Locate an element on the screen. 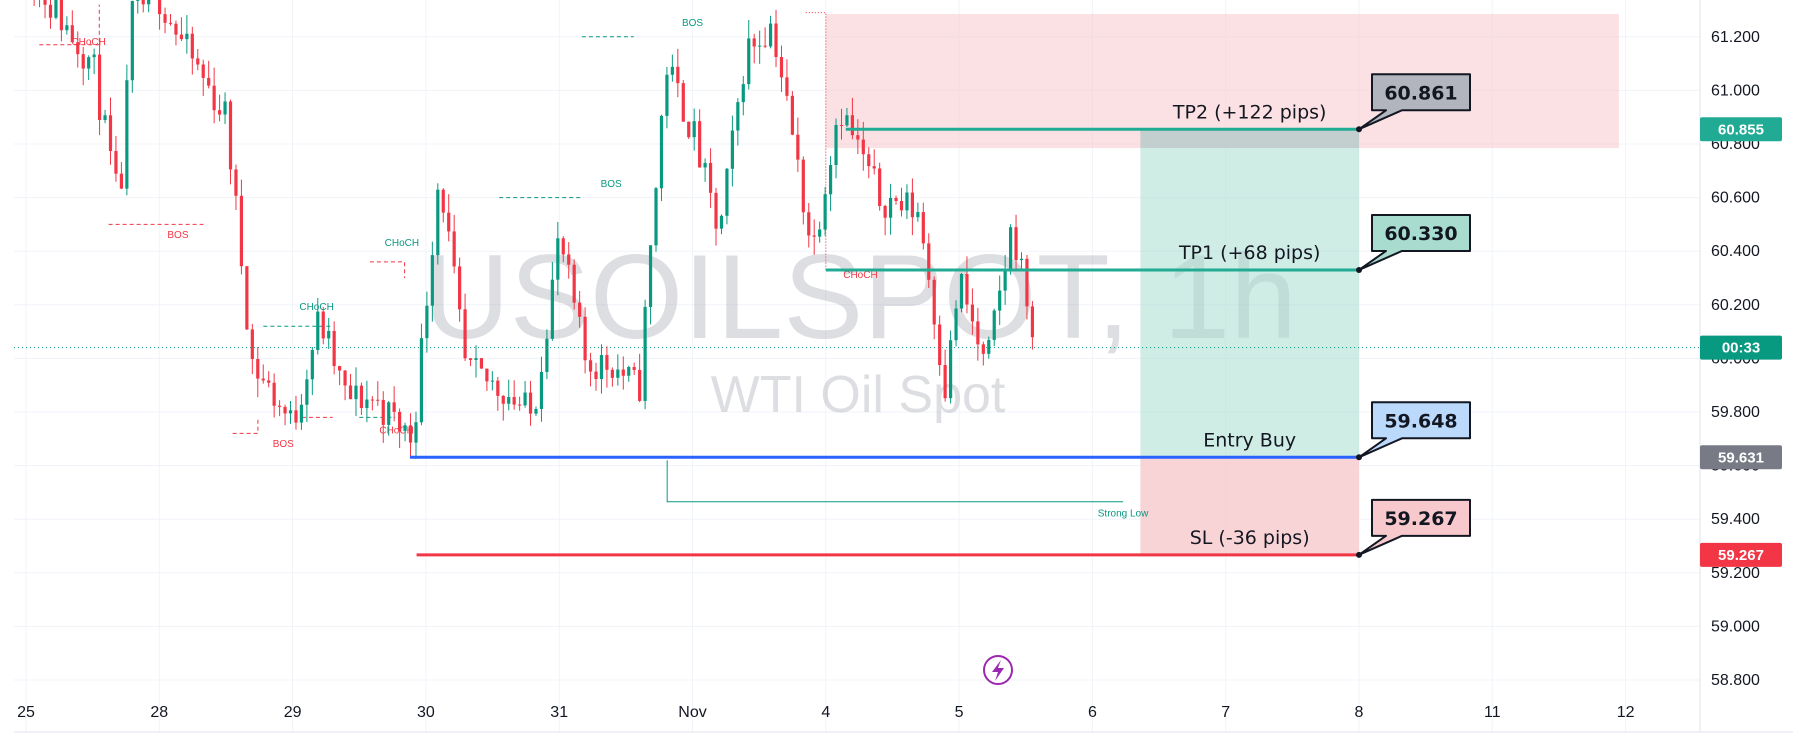  tp1-callout is located at coordinates (1414, 242).